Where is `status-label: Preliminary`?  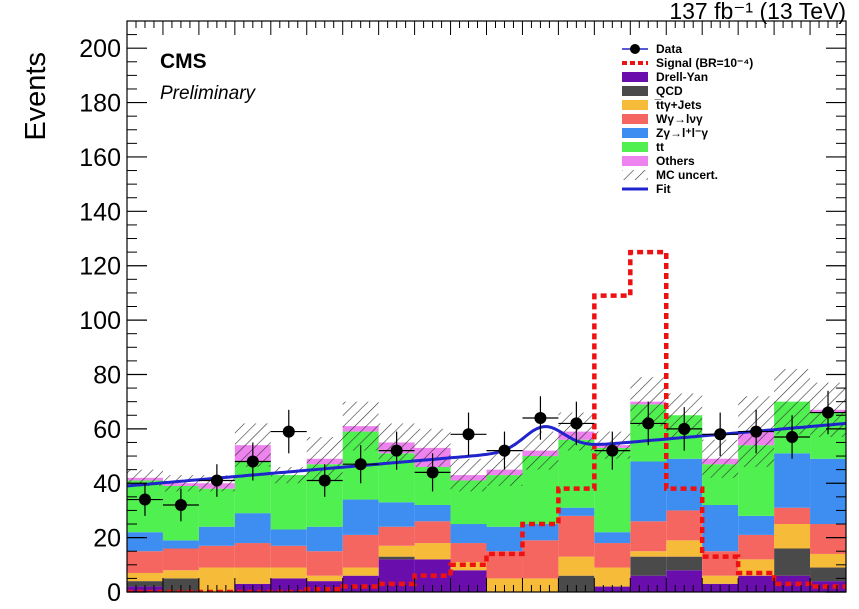
status-label: Preliminary is located at coordinates (208, 93).